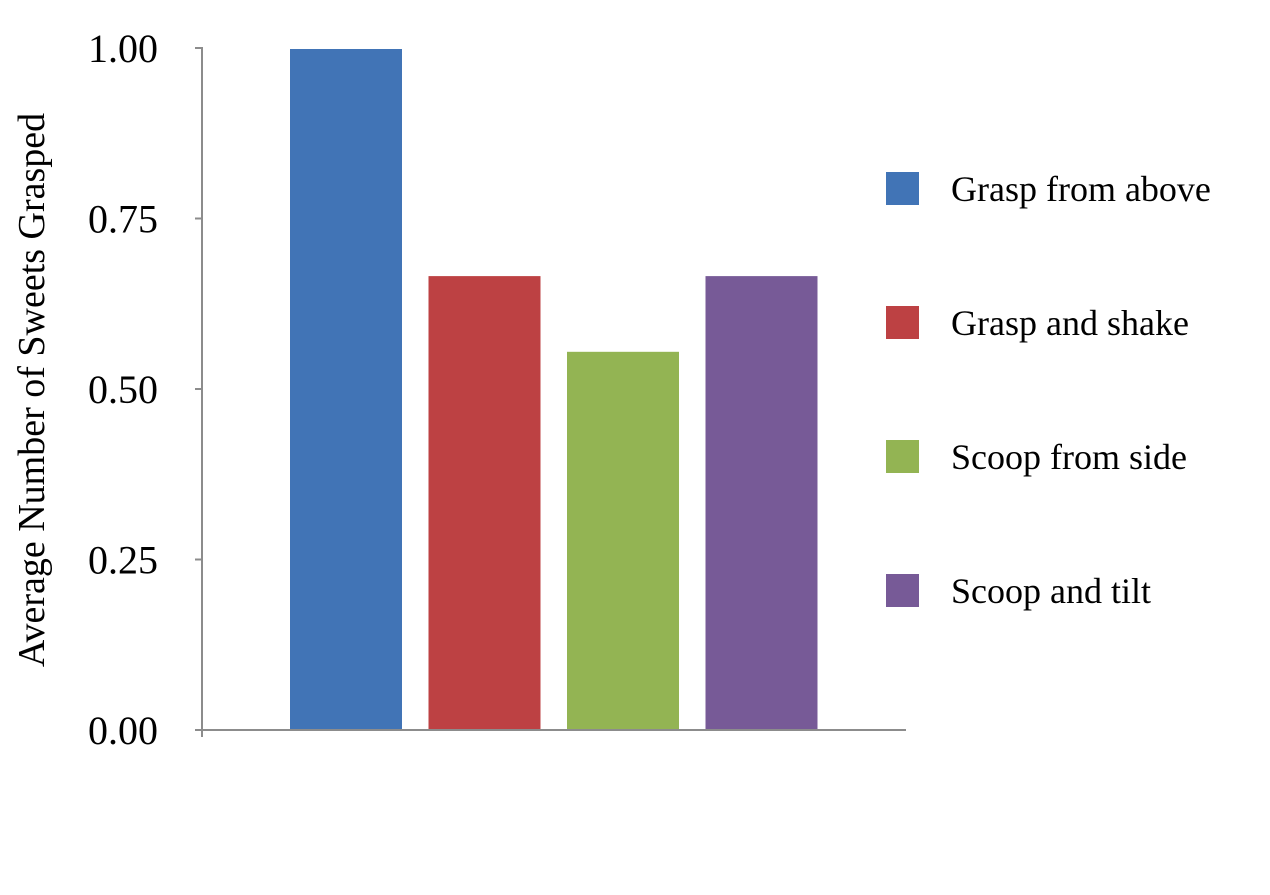 Image resolution: width=1270 pixels, height=895 pixels. I want to click on y-tick-label: 0.50, so click(123, 389).